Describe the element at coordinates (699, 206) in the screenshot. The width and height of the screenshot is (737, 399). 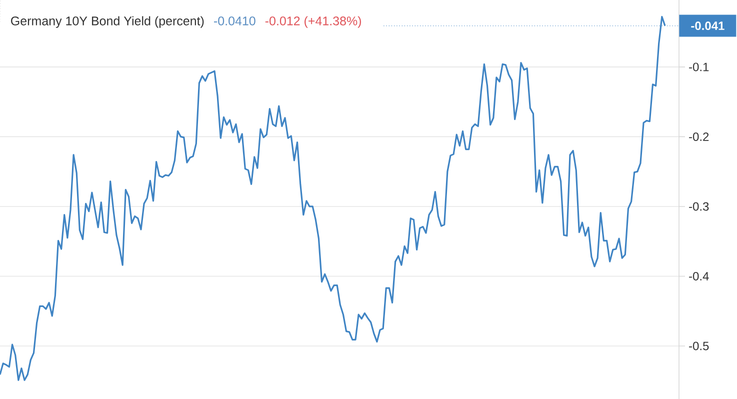
I see `y-tick-label: -0.3` at that location.